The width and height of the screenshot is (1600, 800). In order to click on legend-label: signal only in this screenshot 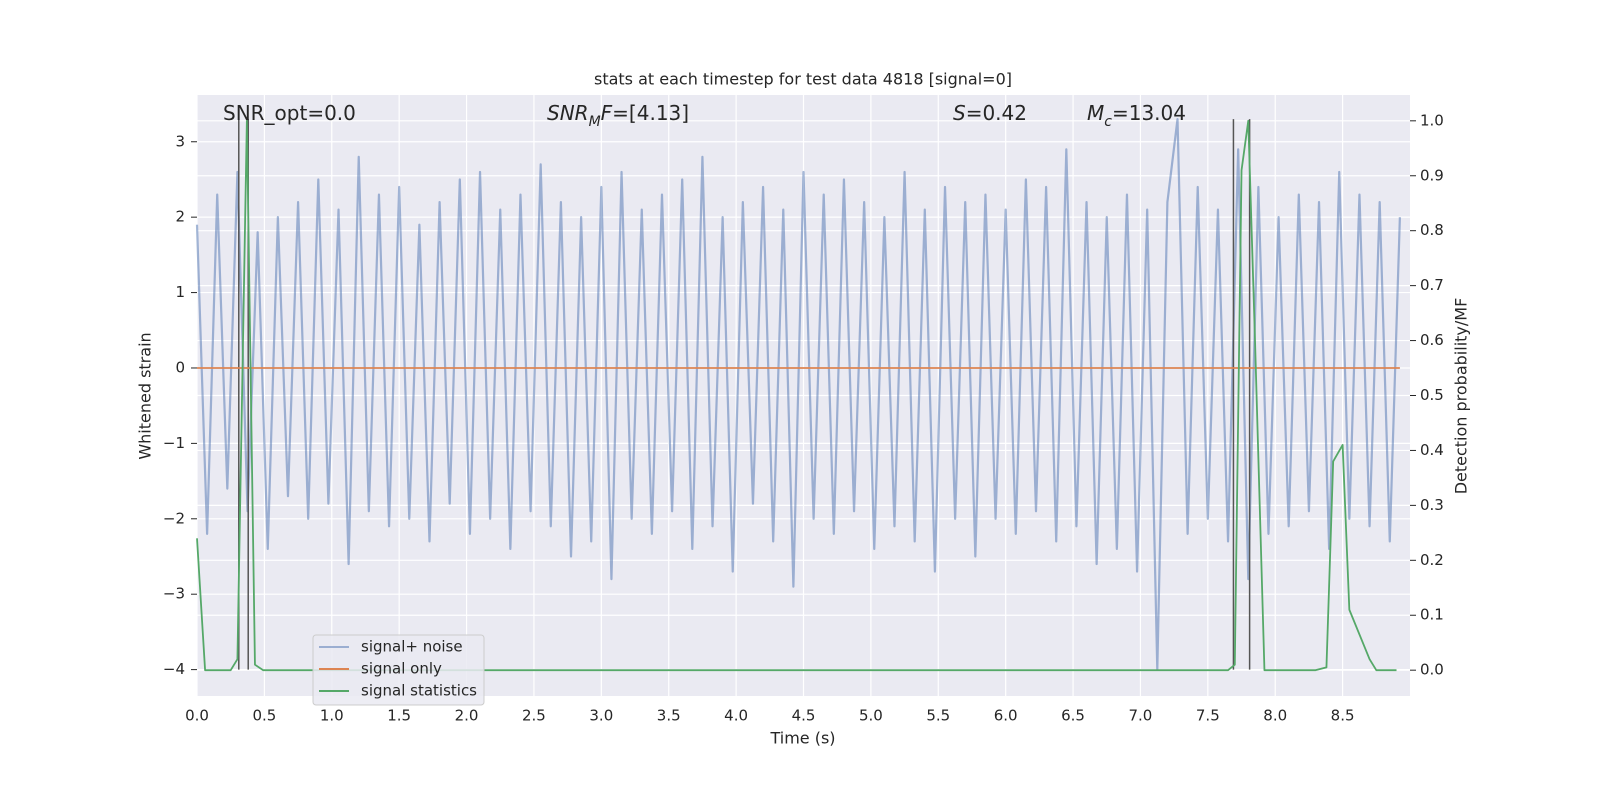, I will do `click(401, 669)`.